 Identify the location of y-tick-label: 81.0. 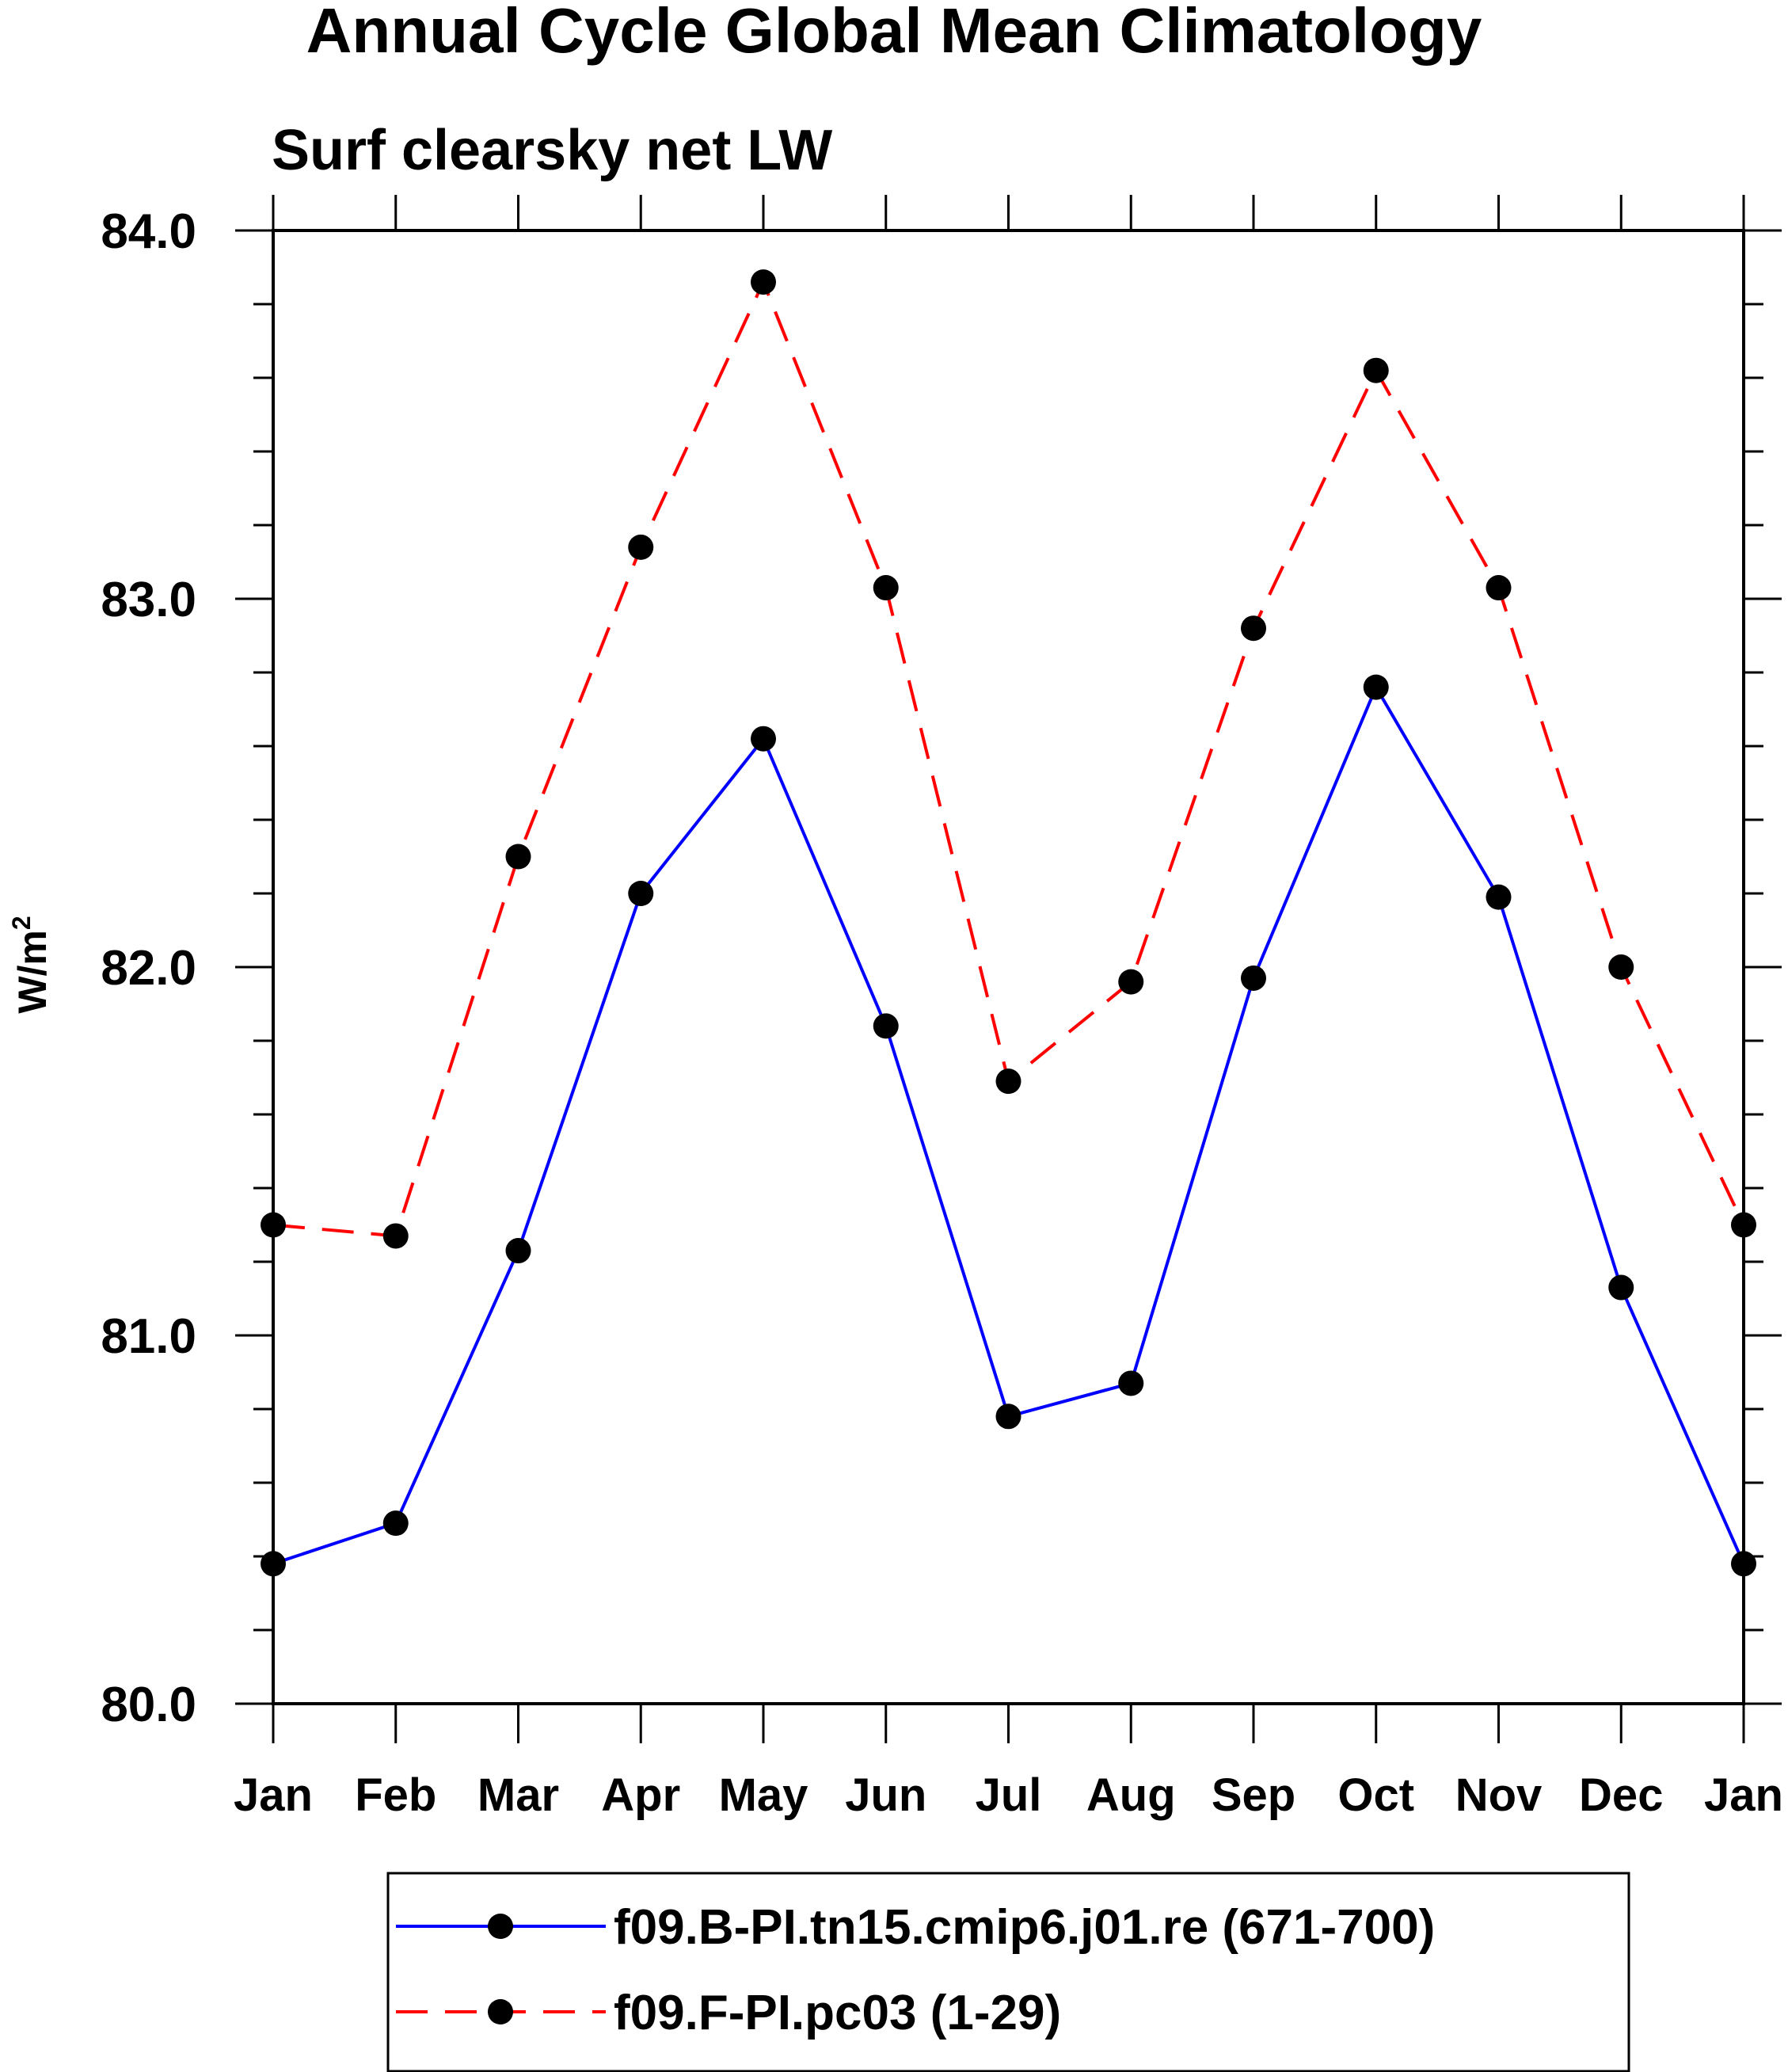
(148, 1336).